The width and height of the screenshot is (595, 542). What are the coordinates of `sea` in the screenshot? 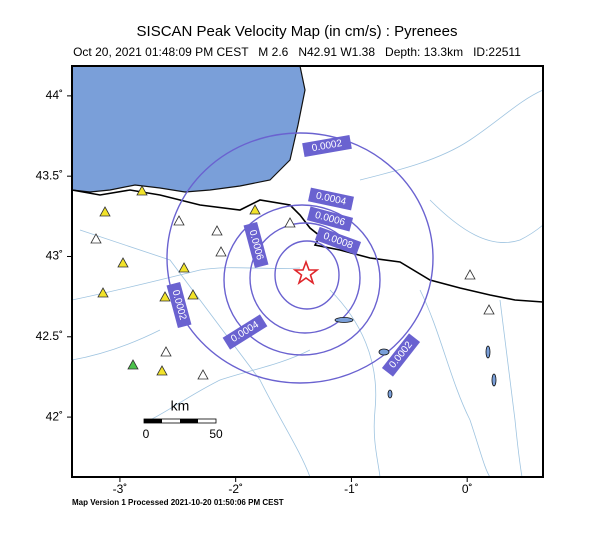 It's located at (188, 129).